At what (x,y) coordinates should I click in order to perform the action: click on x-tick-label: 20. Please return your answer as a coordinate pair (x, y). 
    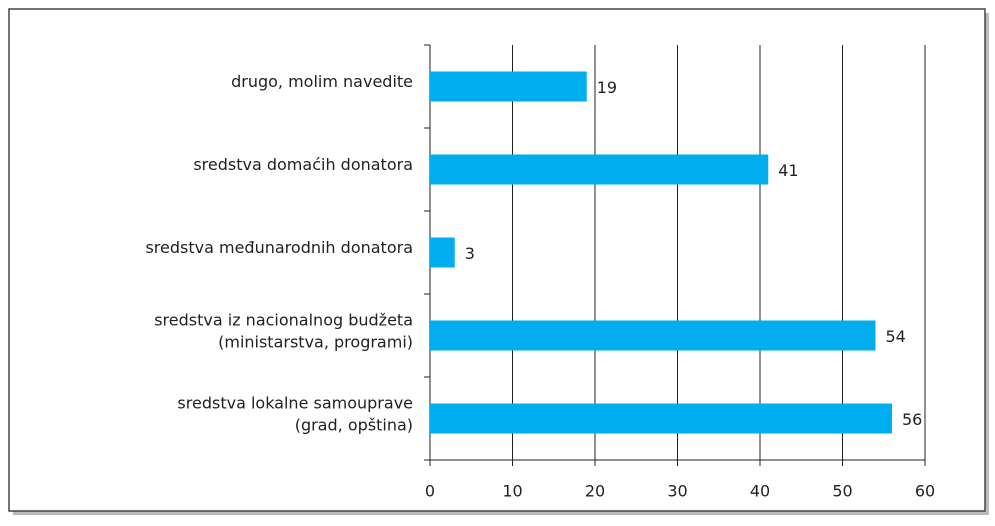
    Looking at the image, I should click on (595, 491).